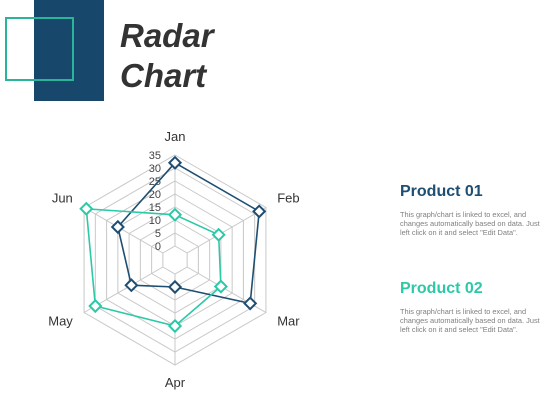  Describe the element at coordinates (60, 321) in the screenshot. I see `category-label: May` at that location.